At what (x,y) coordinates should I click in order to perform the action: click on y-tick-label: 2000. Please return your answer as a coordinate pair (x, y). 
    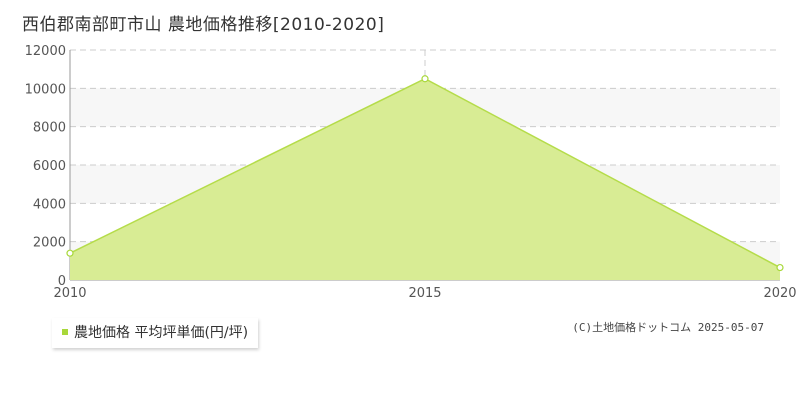
    Looking at the image, I should click on (49, 243).